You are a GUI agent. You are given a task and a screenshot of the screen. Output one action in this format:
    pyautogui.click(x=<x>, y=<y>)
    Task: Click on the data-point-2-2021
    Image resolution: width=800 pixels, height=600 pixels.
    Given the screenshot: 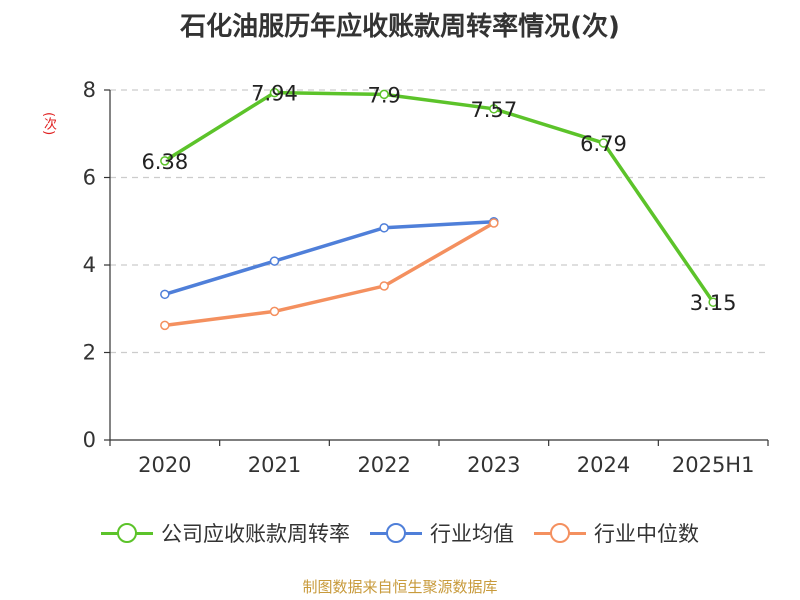 What is the action you would take?
    pyautogui.click(x=274, y=311)
    